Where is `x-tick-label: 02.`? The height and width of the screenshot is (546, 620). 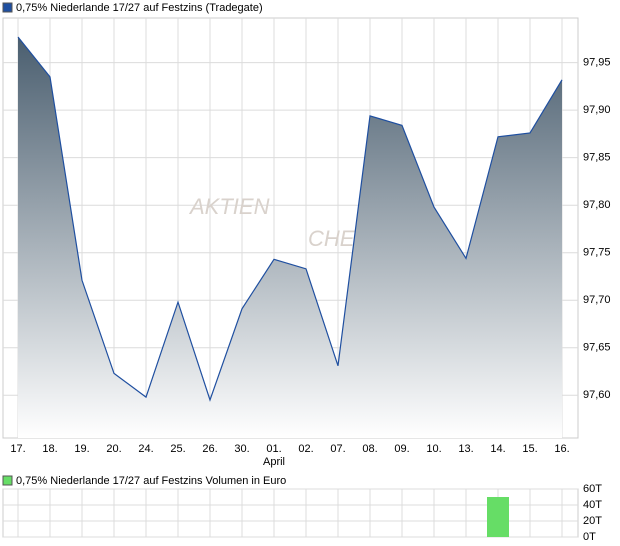 x-tick-label: 02. is located at coordinates (305, 449).